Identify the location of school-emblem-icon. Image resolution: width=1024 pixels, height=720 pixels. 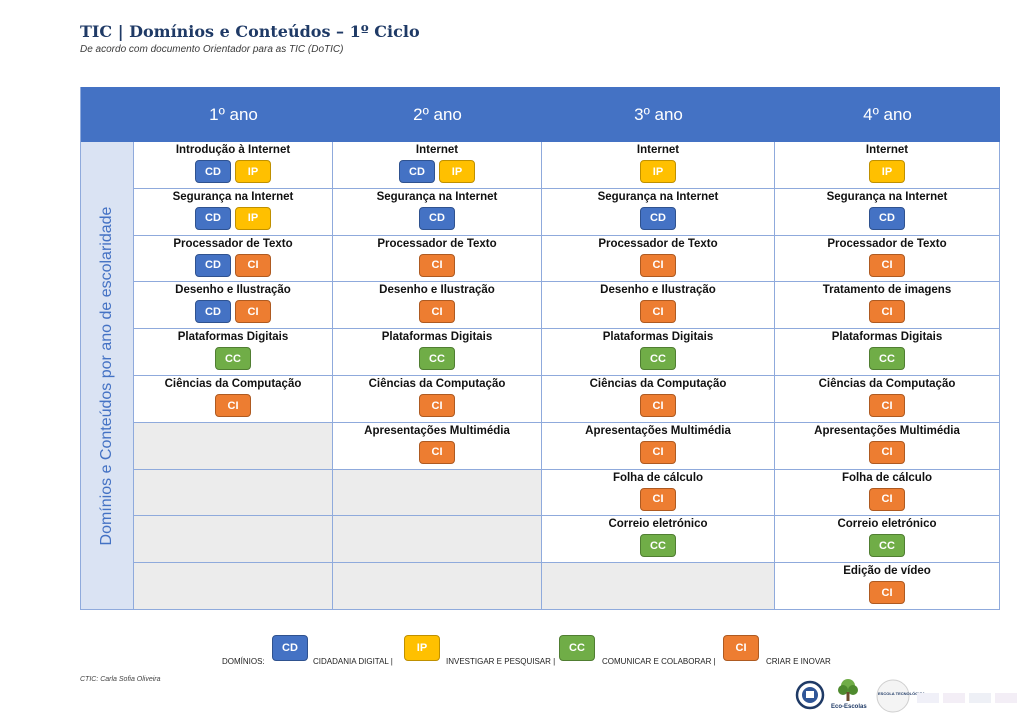
(810, 697).